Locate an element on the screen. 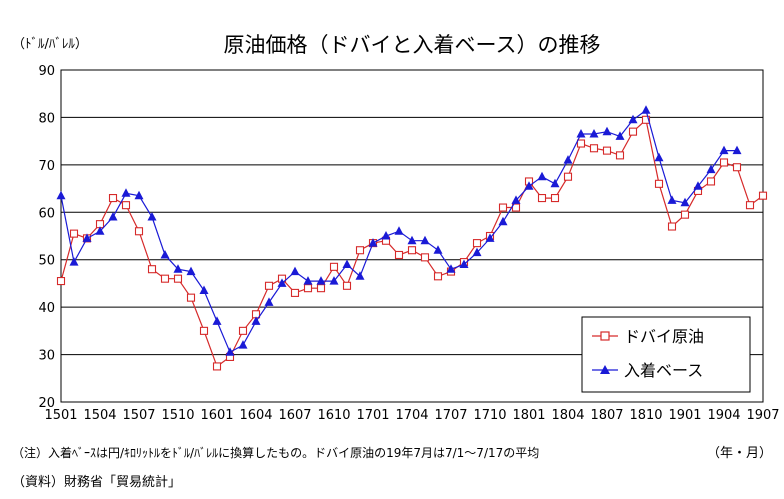  y-tick-label: 50 is located at coordinates (46, 261).